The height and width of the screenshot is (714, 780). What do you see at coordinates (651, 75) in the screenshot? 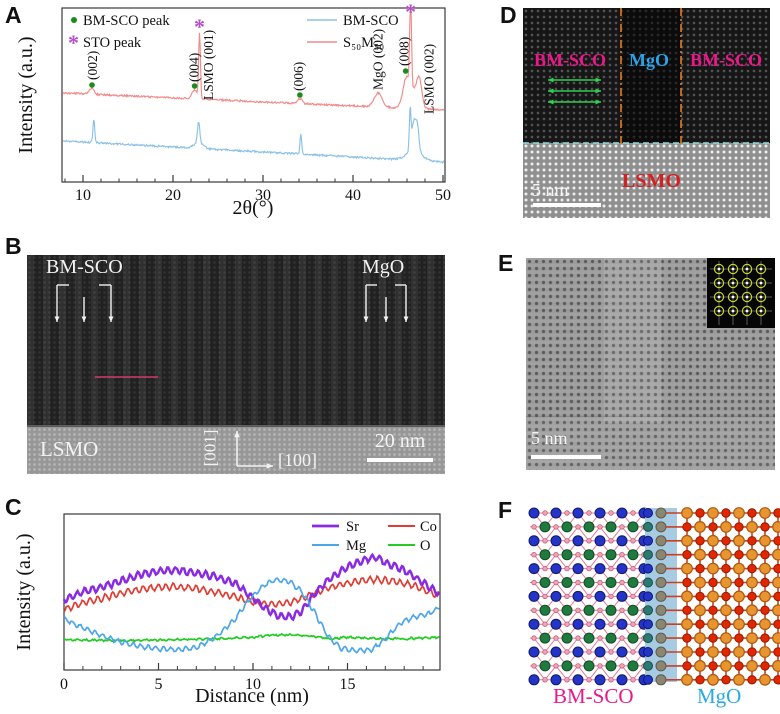
I see `mgo-column-region` at bounding box center [651, 75].